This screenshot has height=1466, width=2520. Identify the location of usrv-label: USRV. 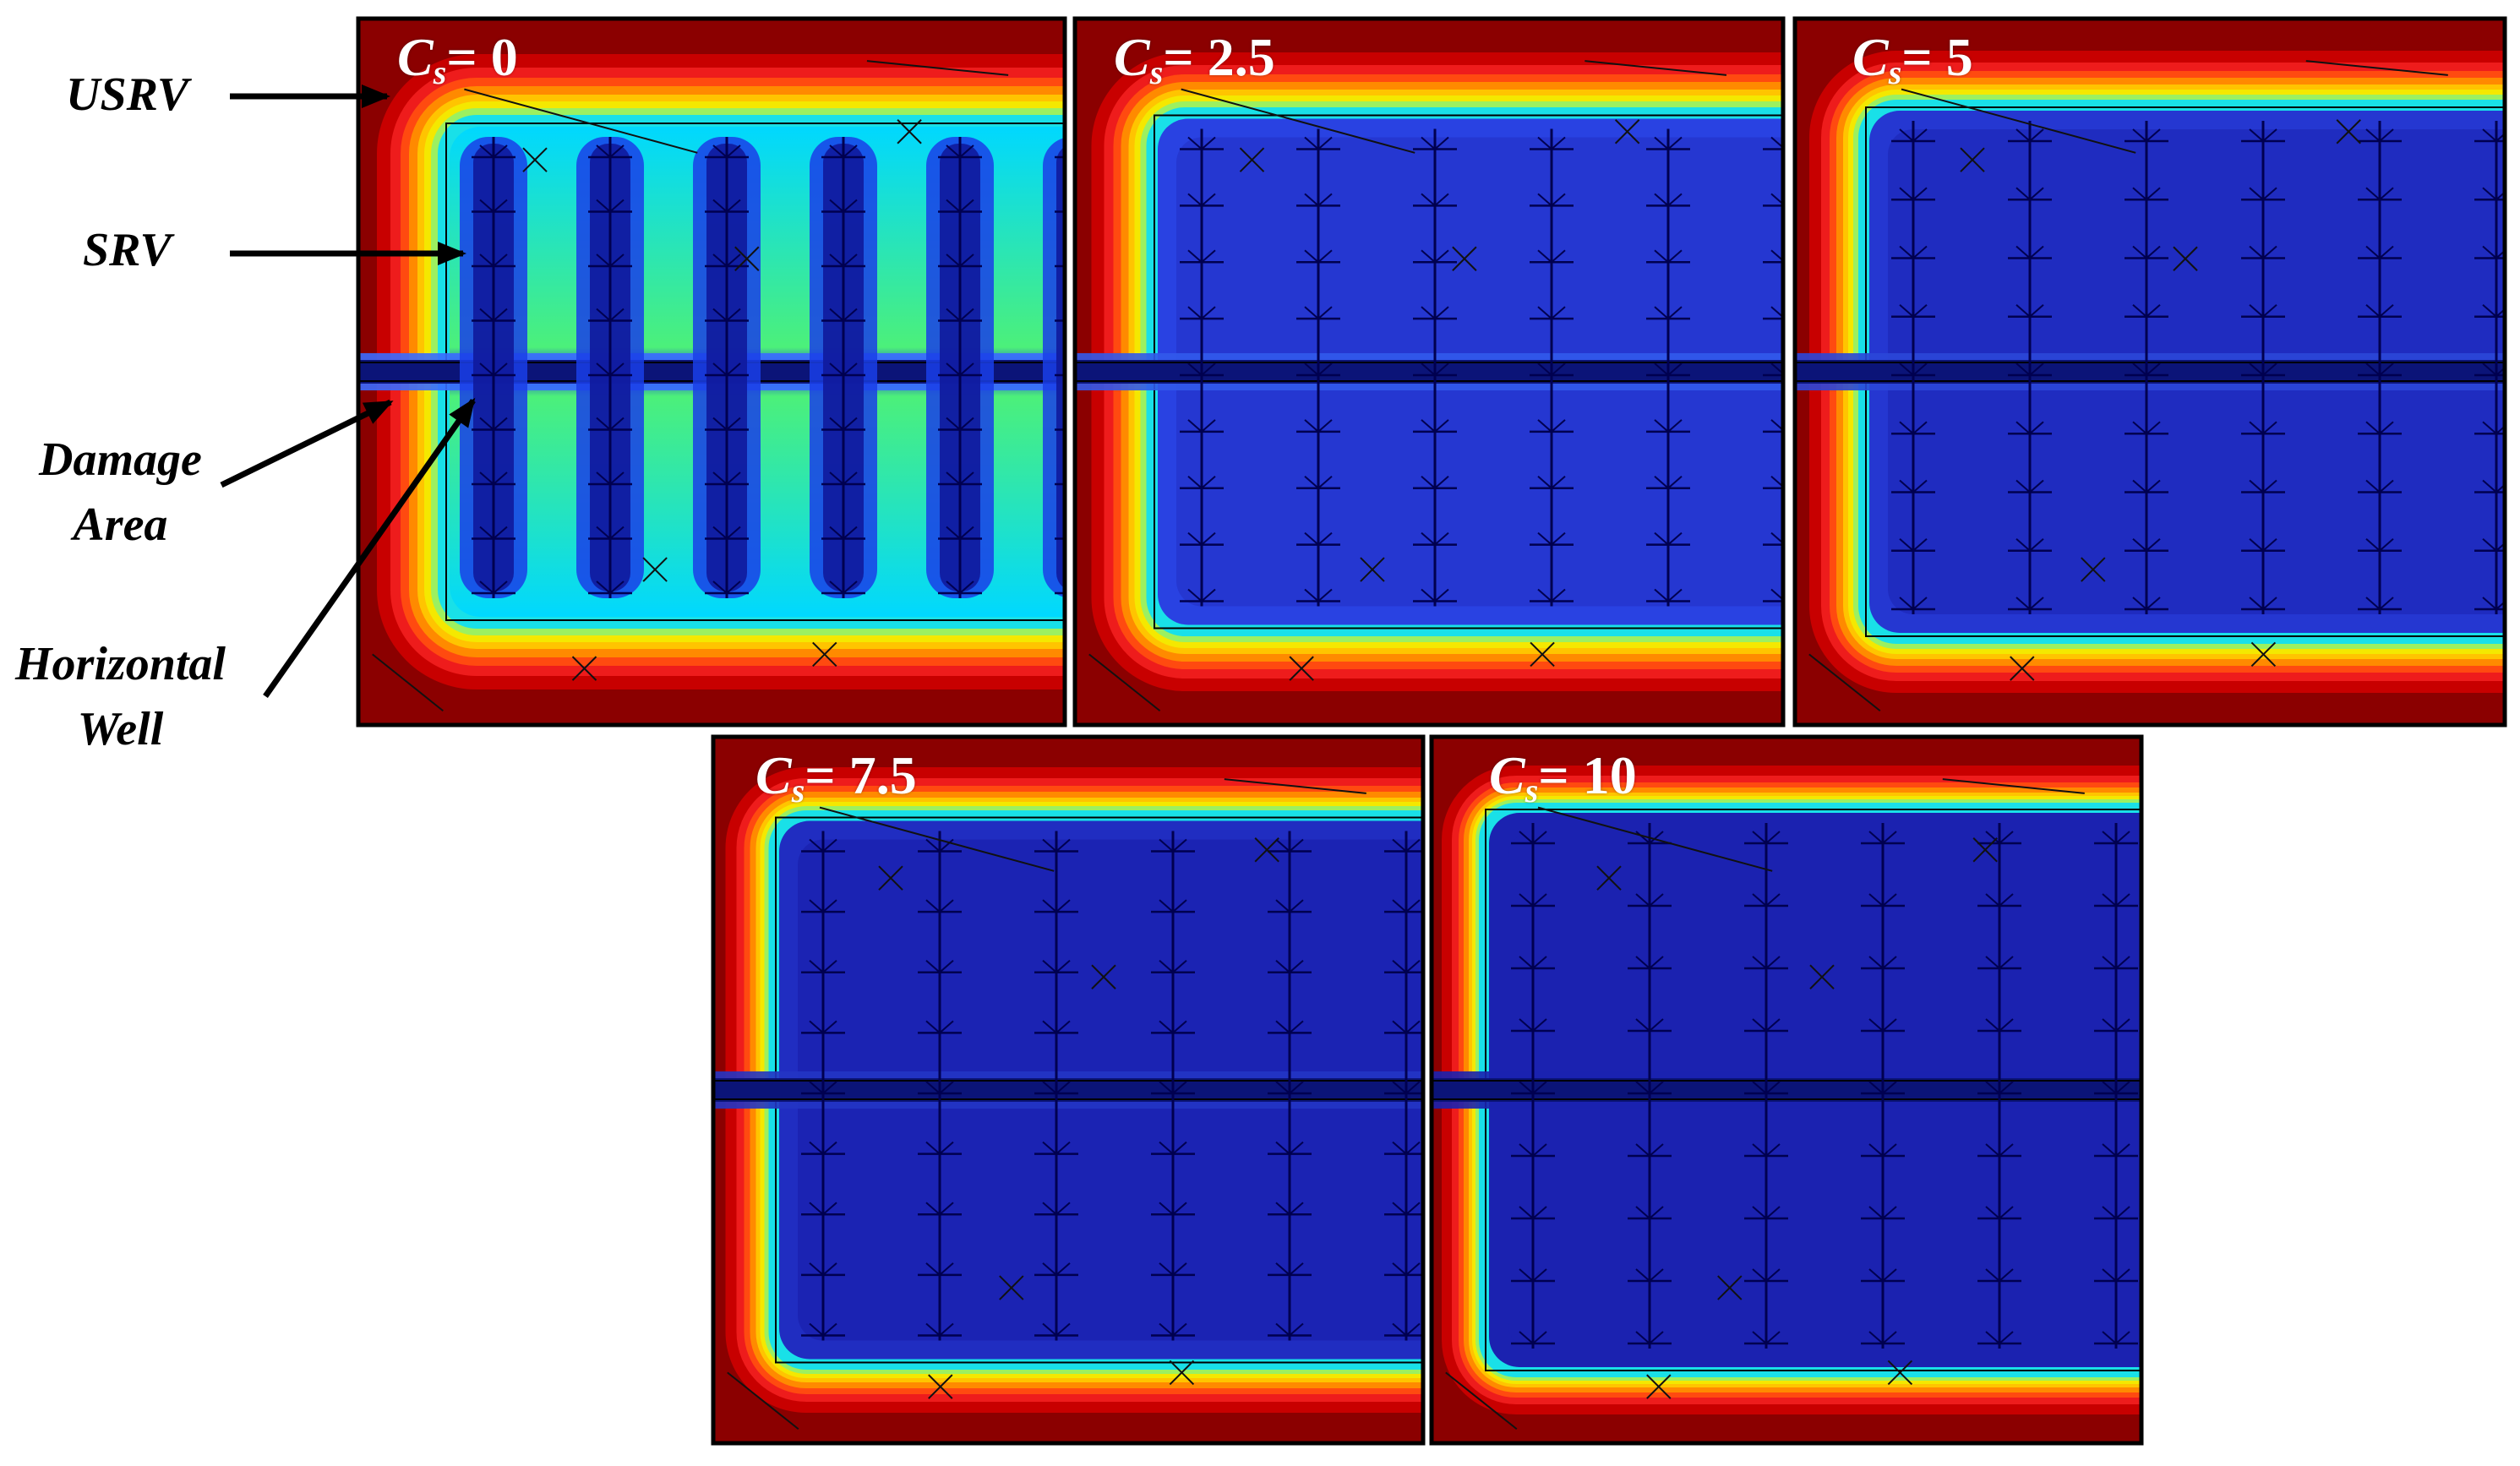
(127, 94).